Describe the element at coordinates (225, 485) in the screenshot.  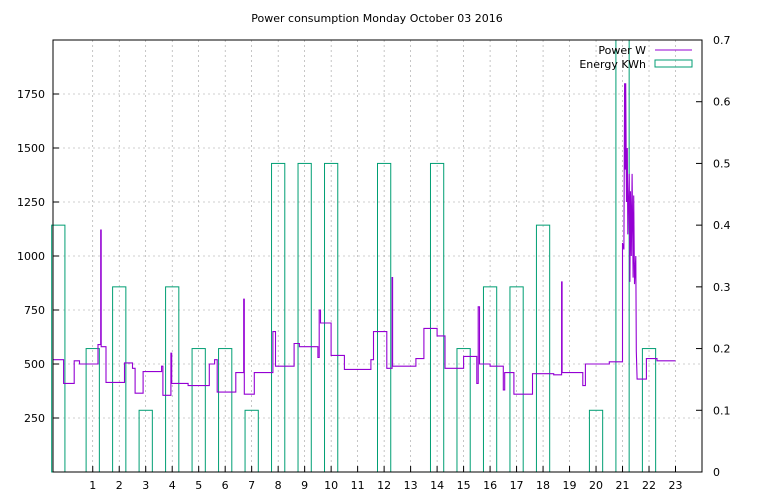
I see `x-tick-label: 6` at that location.